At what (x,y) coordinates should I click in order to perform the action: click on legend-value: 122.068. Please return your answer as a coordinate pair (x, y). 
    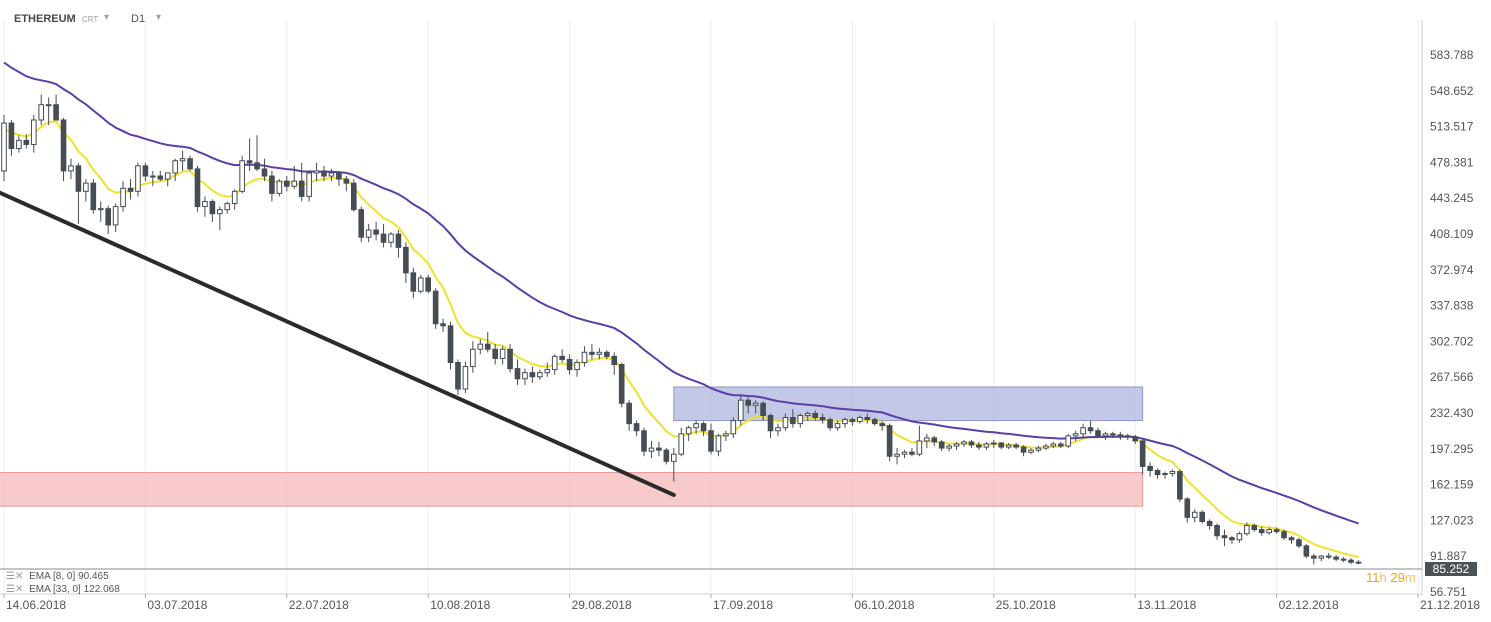
    Looking at the image, I should click on (101, 589).